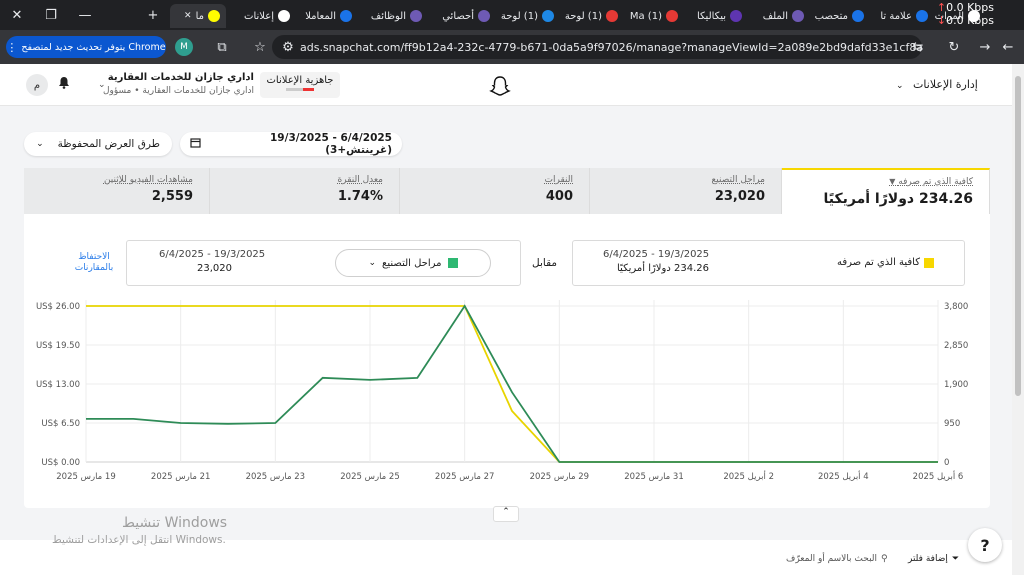 This screenshot has height=575, width=1024. What do you see at coordinates (94, 262) in the screenshot?
I see `keep-comparisons-link: الاحتفاظ بالمقارنات` at bounding box center [94, 262].